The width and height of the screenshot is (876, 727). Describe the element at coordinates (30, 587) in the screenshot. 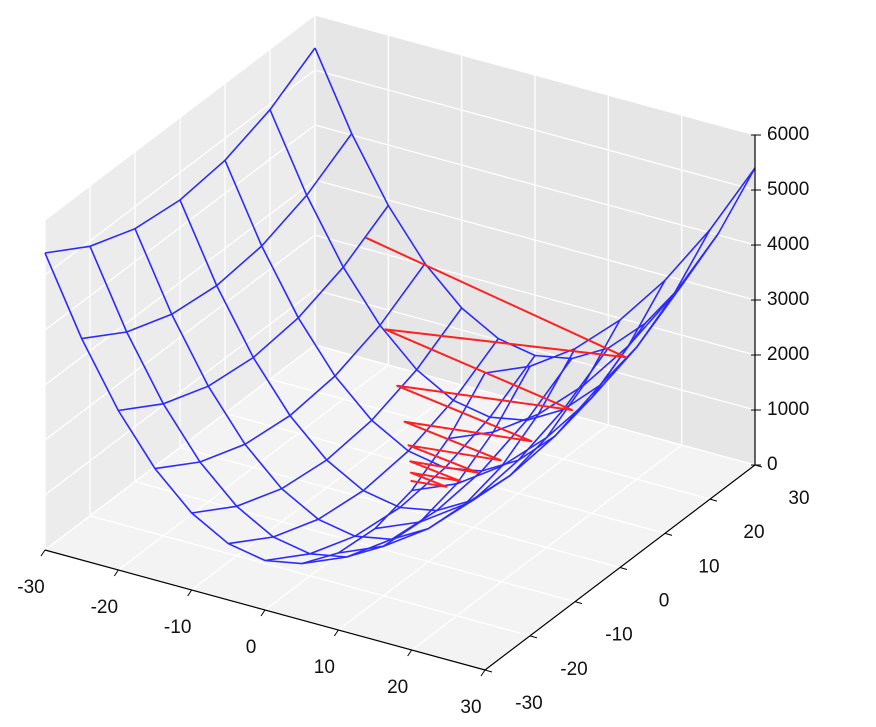

I see `x-tick-label: -30` at that location.